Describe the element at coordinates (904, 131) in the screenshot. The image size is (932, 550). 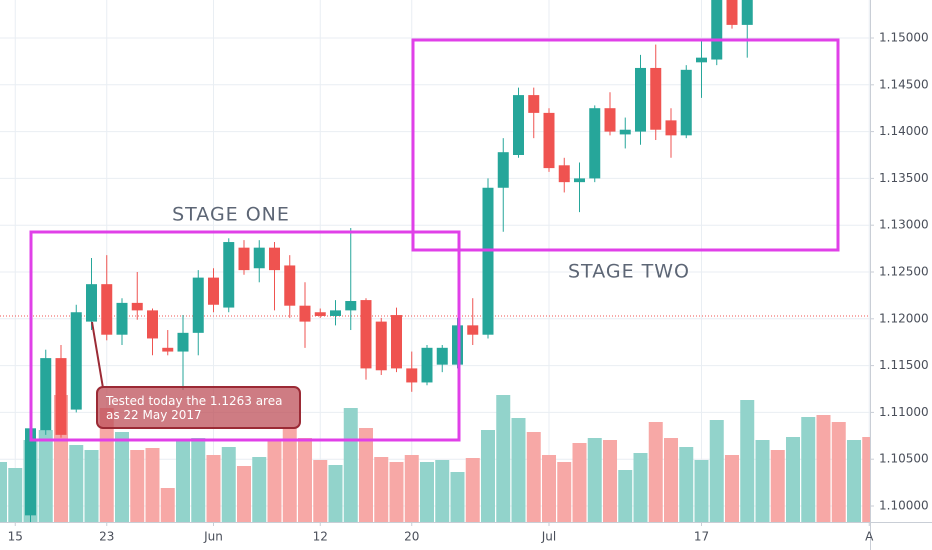
I see `y-tick-label: 1.14000` at that location.